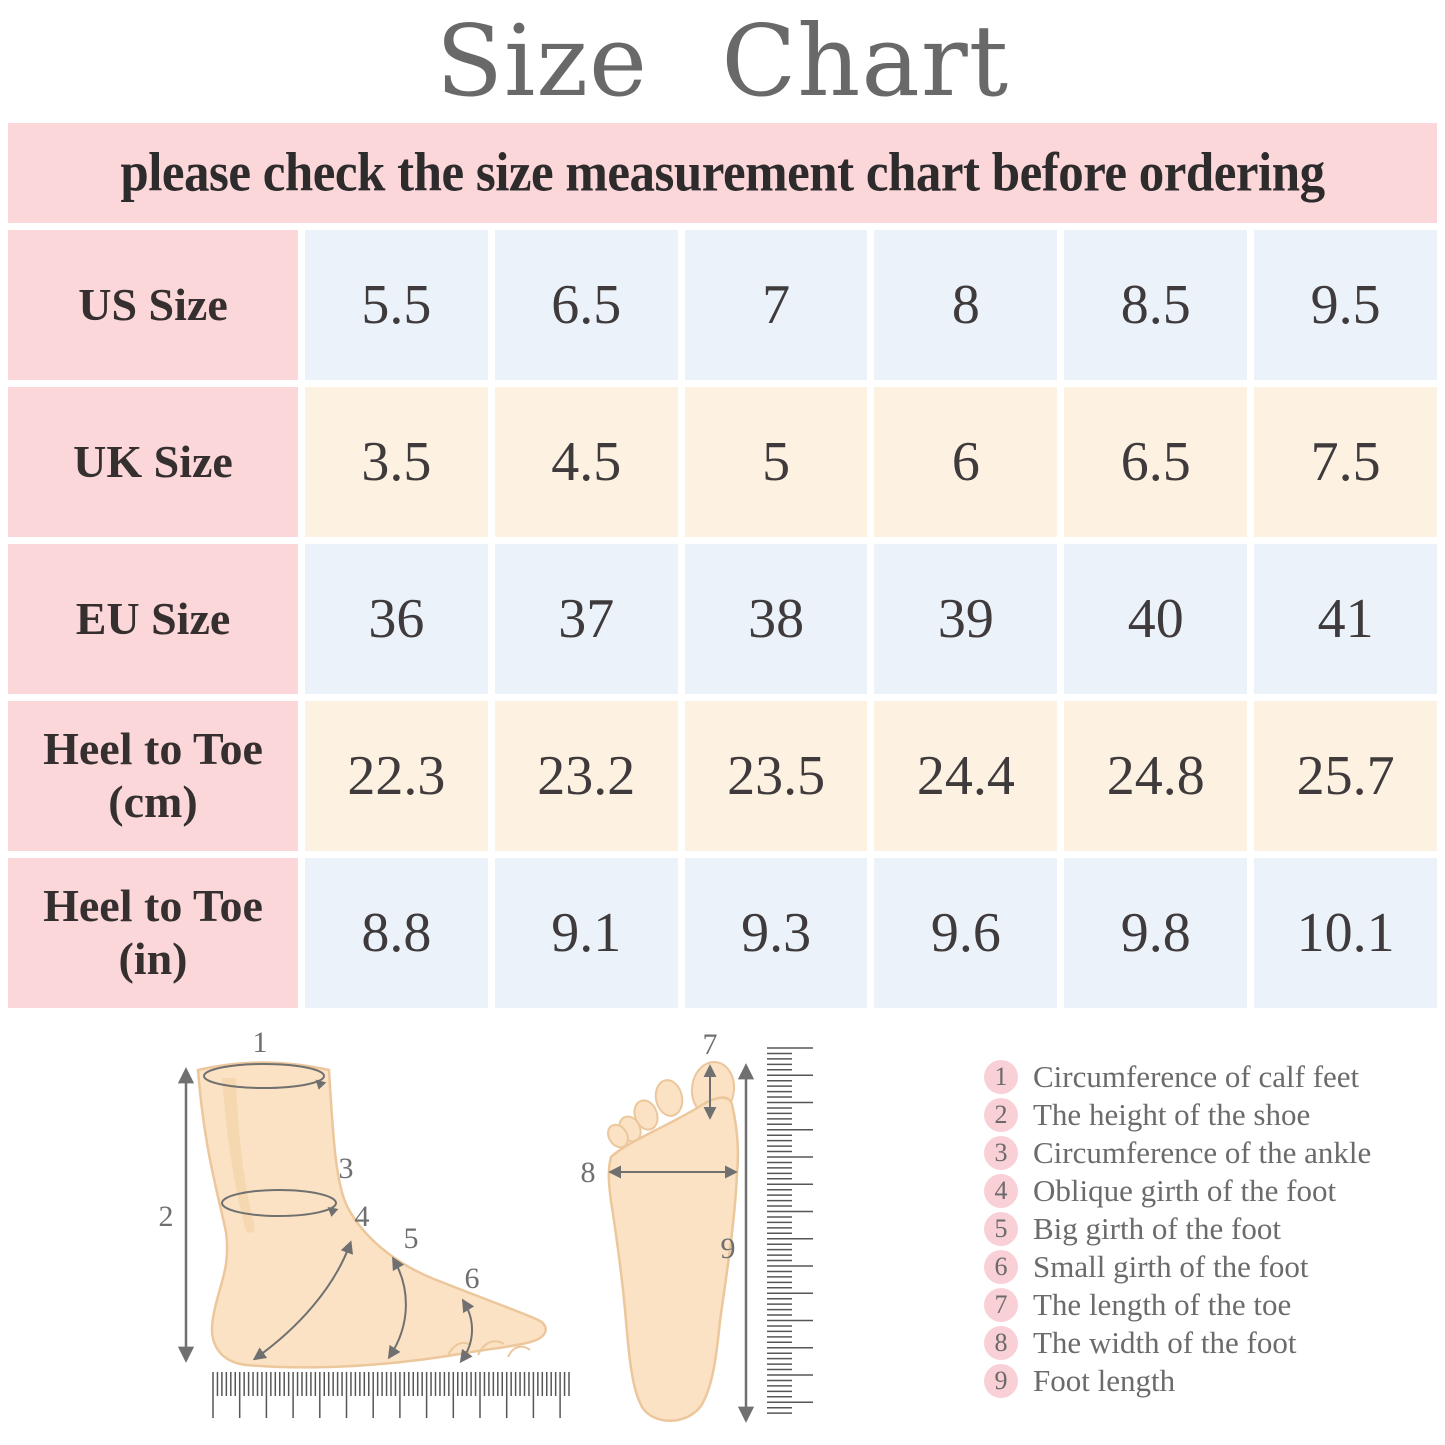 The image size is (1445, 1445). What do you see at coordinates (1156, 305) in the screenshot?
I see `us-size-cell: 8.5` at bounding box center [1156, 305].